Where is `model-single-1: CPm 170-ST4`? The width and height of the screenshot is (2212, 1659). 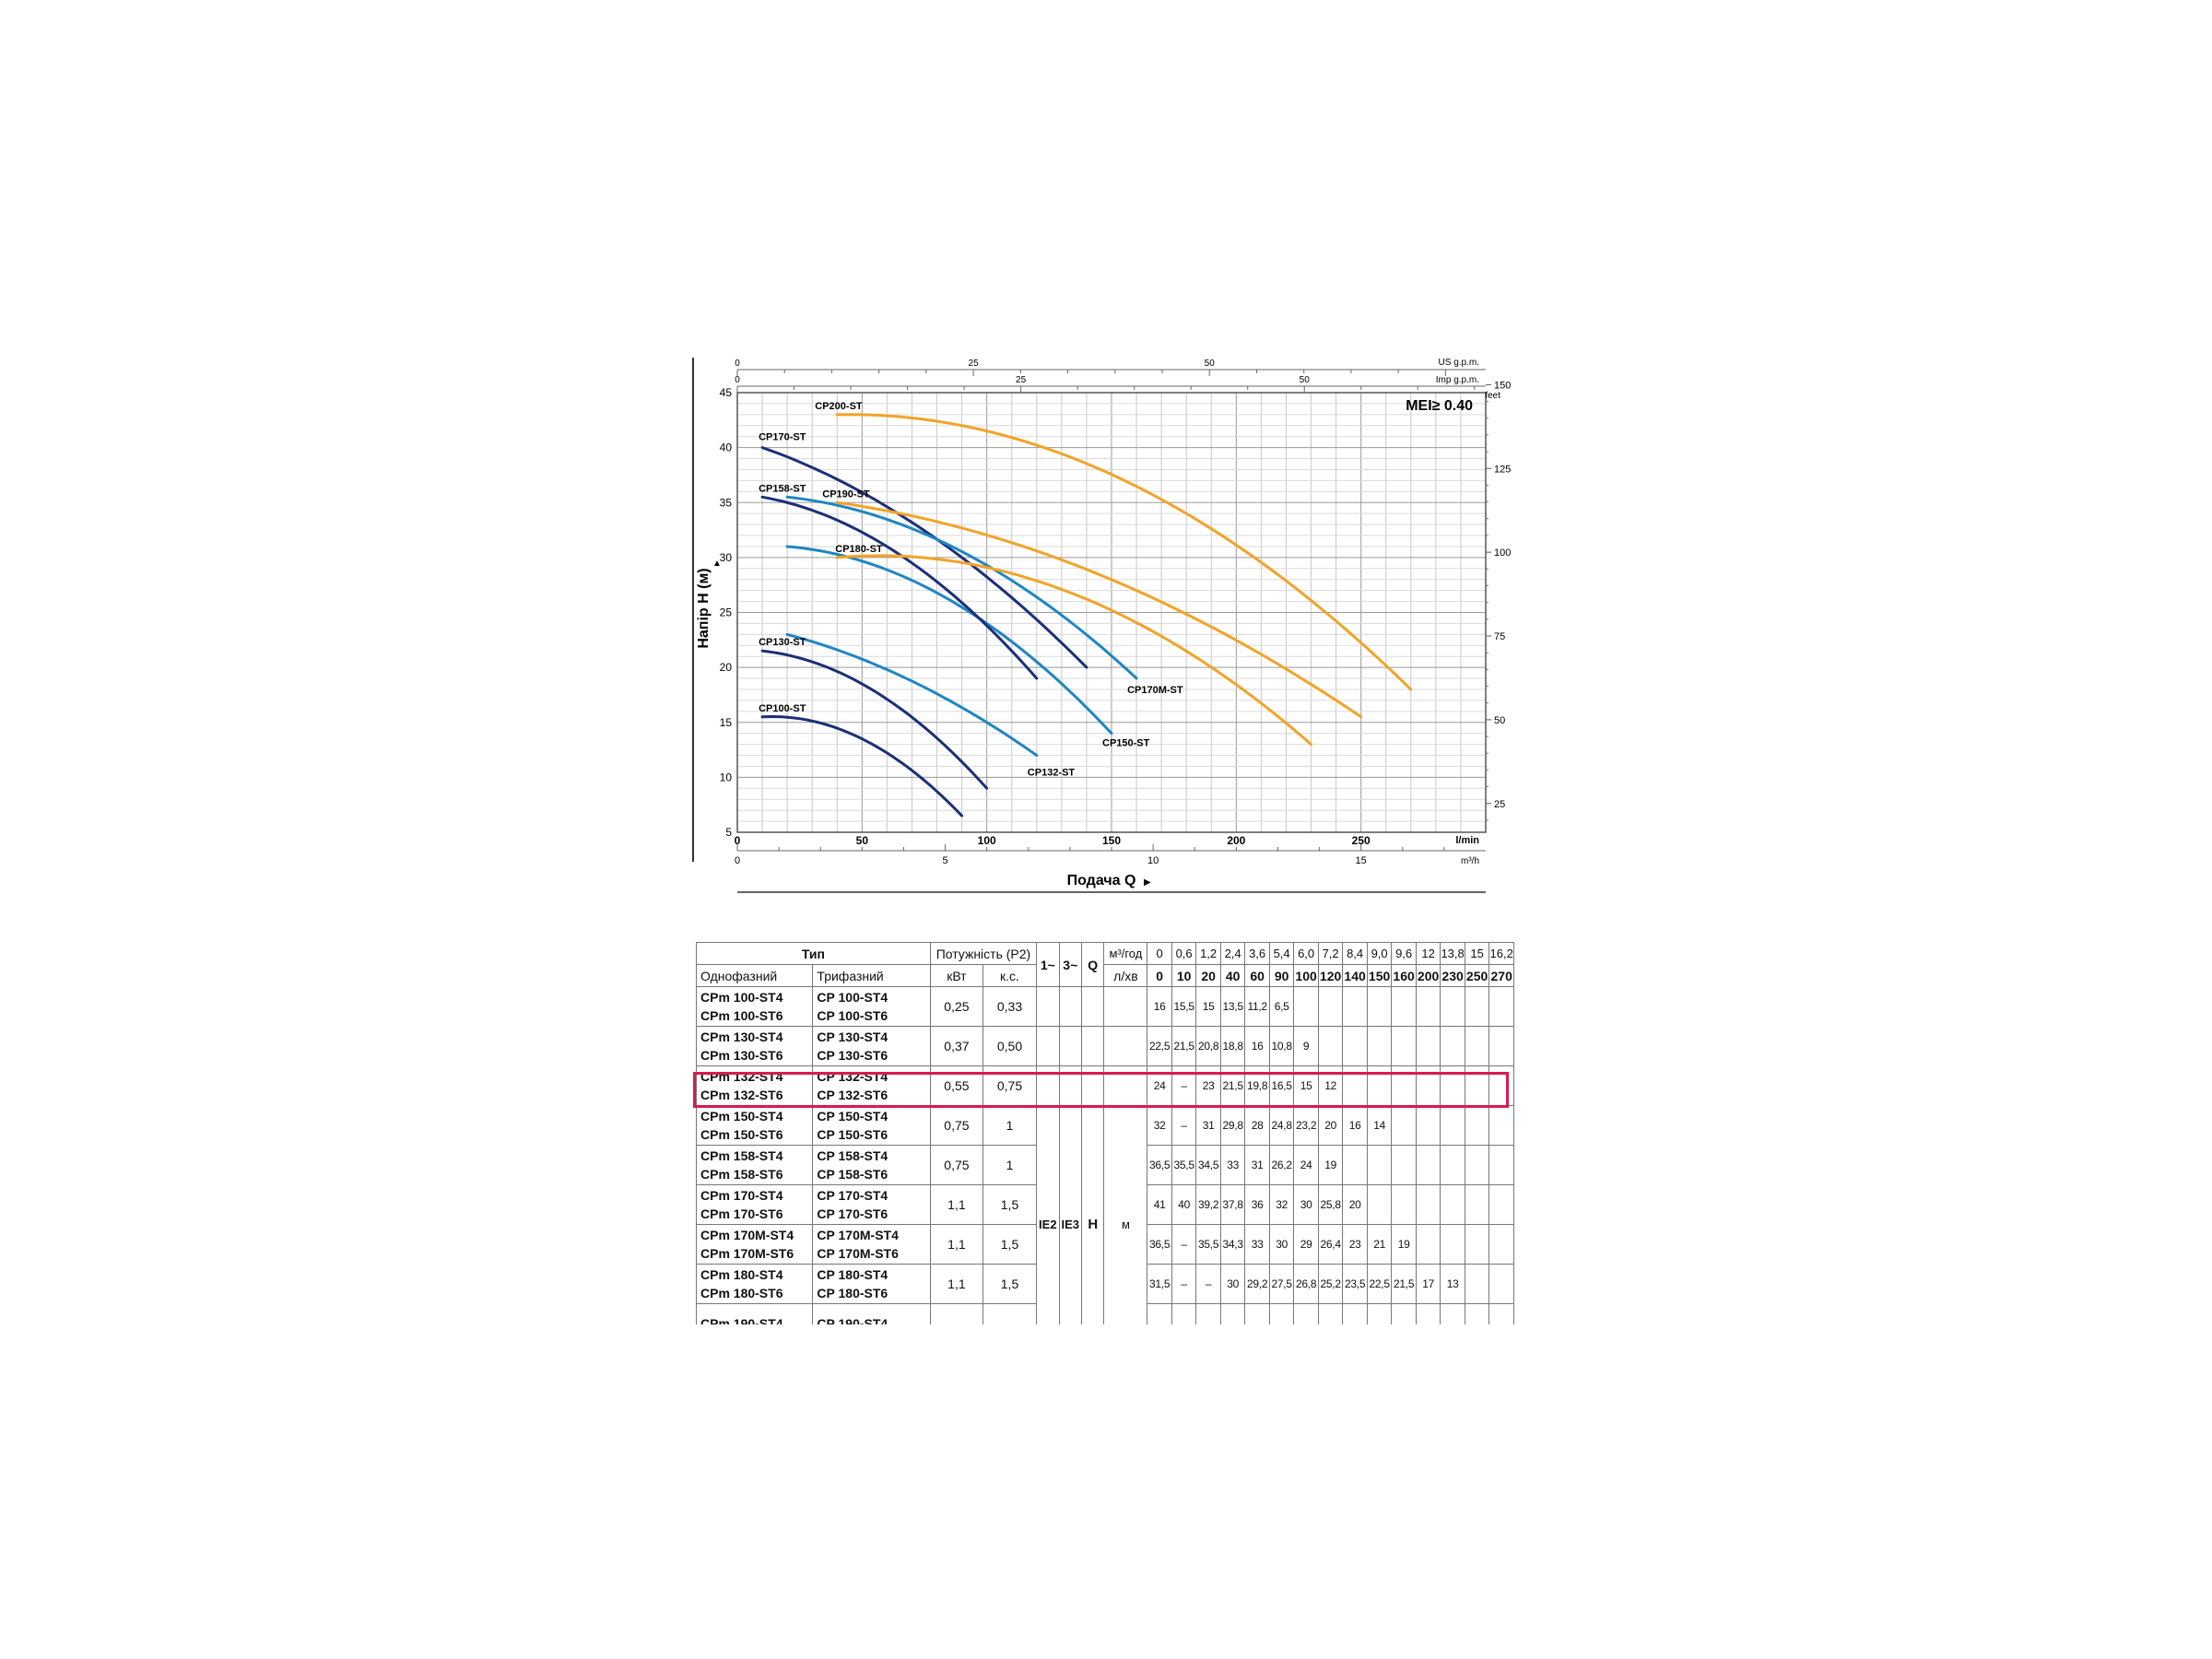
model-single-1: CPm 170-ST4 is located at coordinates (741, 1195).